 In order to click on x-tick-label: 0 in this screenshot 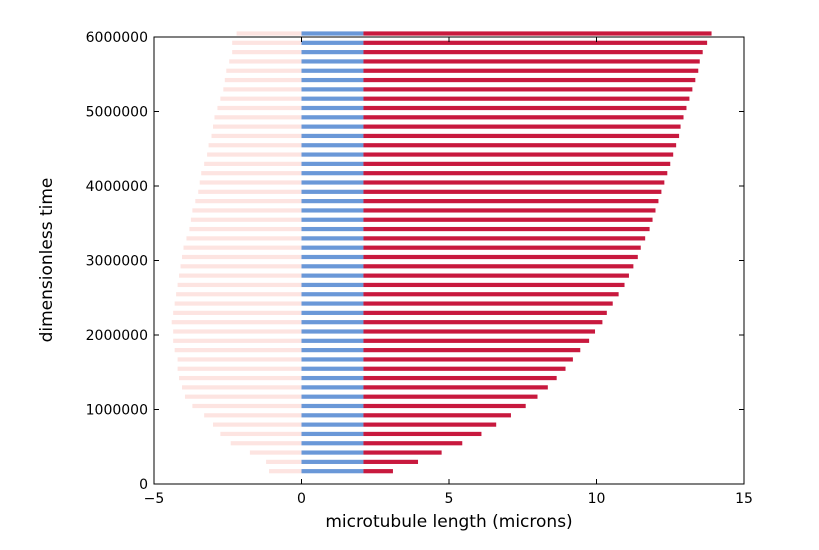, I will do `click(301, 499)`.